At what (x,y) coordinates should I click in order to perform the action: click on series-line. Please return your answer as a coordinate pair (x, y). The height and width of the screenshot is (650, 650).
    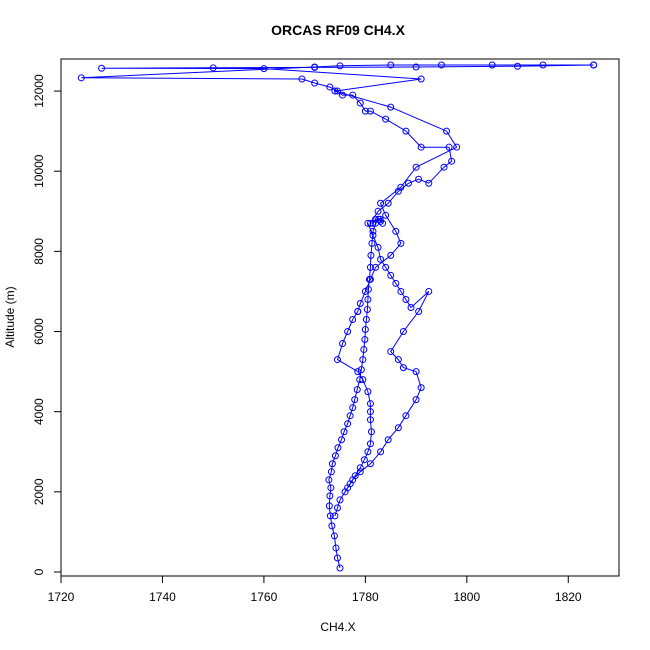
    Looking at the image, I should click on (356, 393).